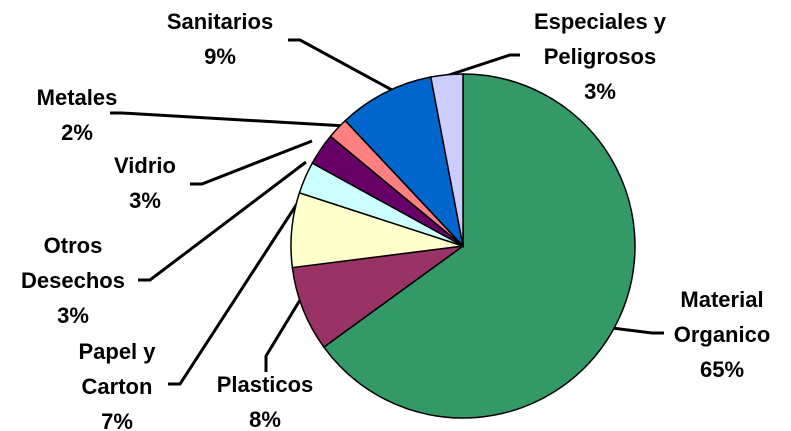 The height and width of the screenshot is (431, 791). I want to click on category-label: Vidrio, so click(145, 165).